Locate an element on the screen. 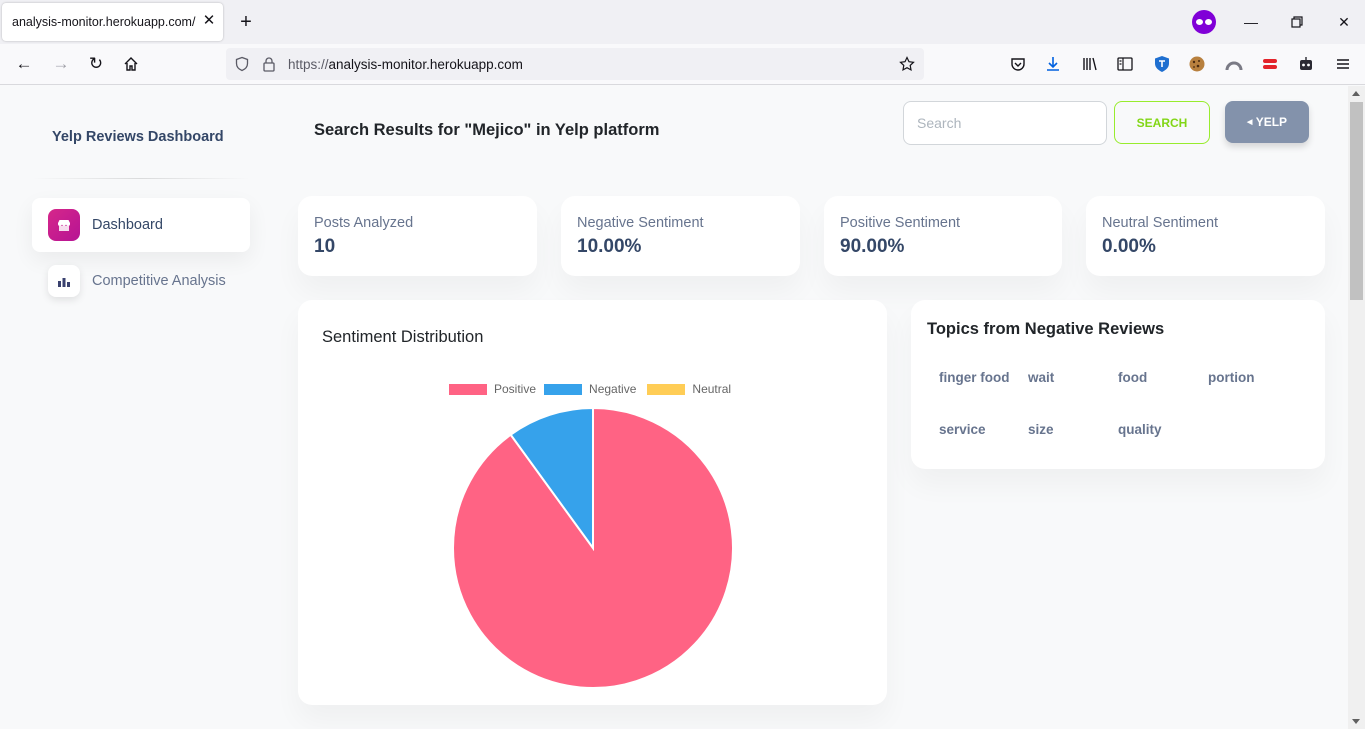 This screenshot has height=729, width=1365. stat-label: Negative Sentiment is located at coordinates (640, 223).